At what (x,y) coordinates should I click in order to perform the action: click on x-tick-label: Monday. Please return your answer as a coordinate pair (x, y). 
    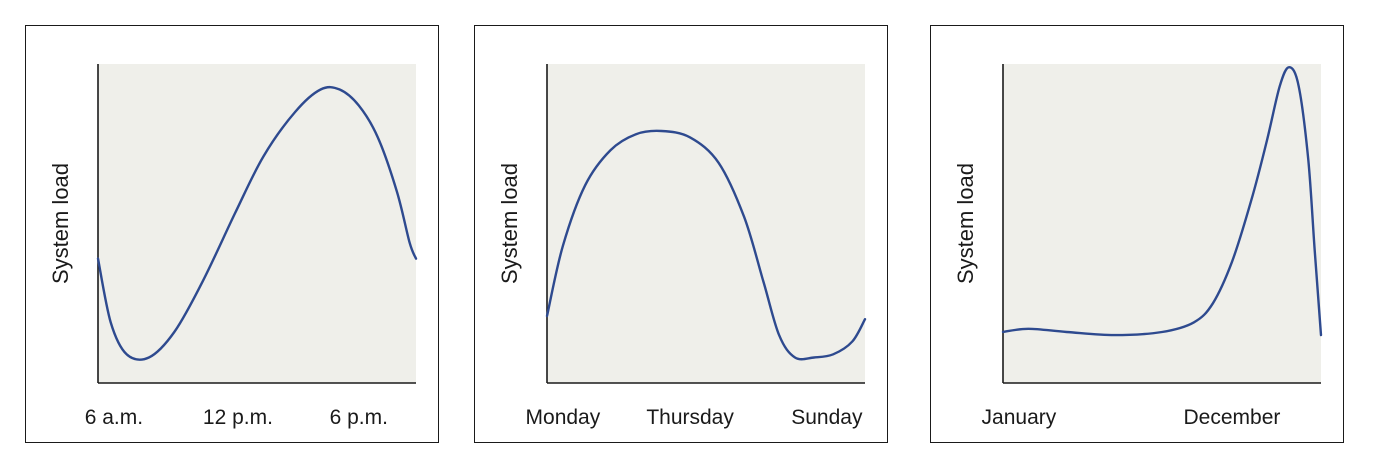
    Looking at the image, I should click on (563, 417).